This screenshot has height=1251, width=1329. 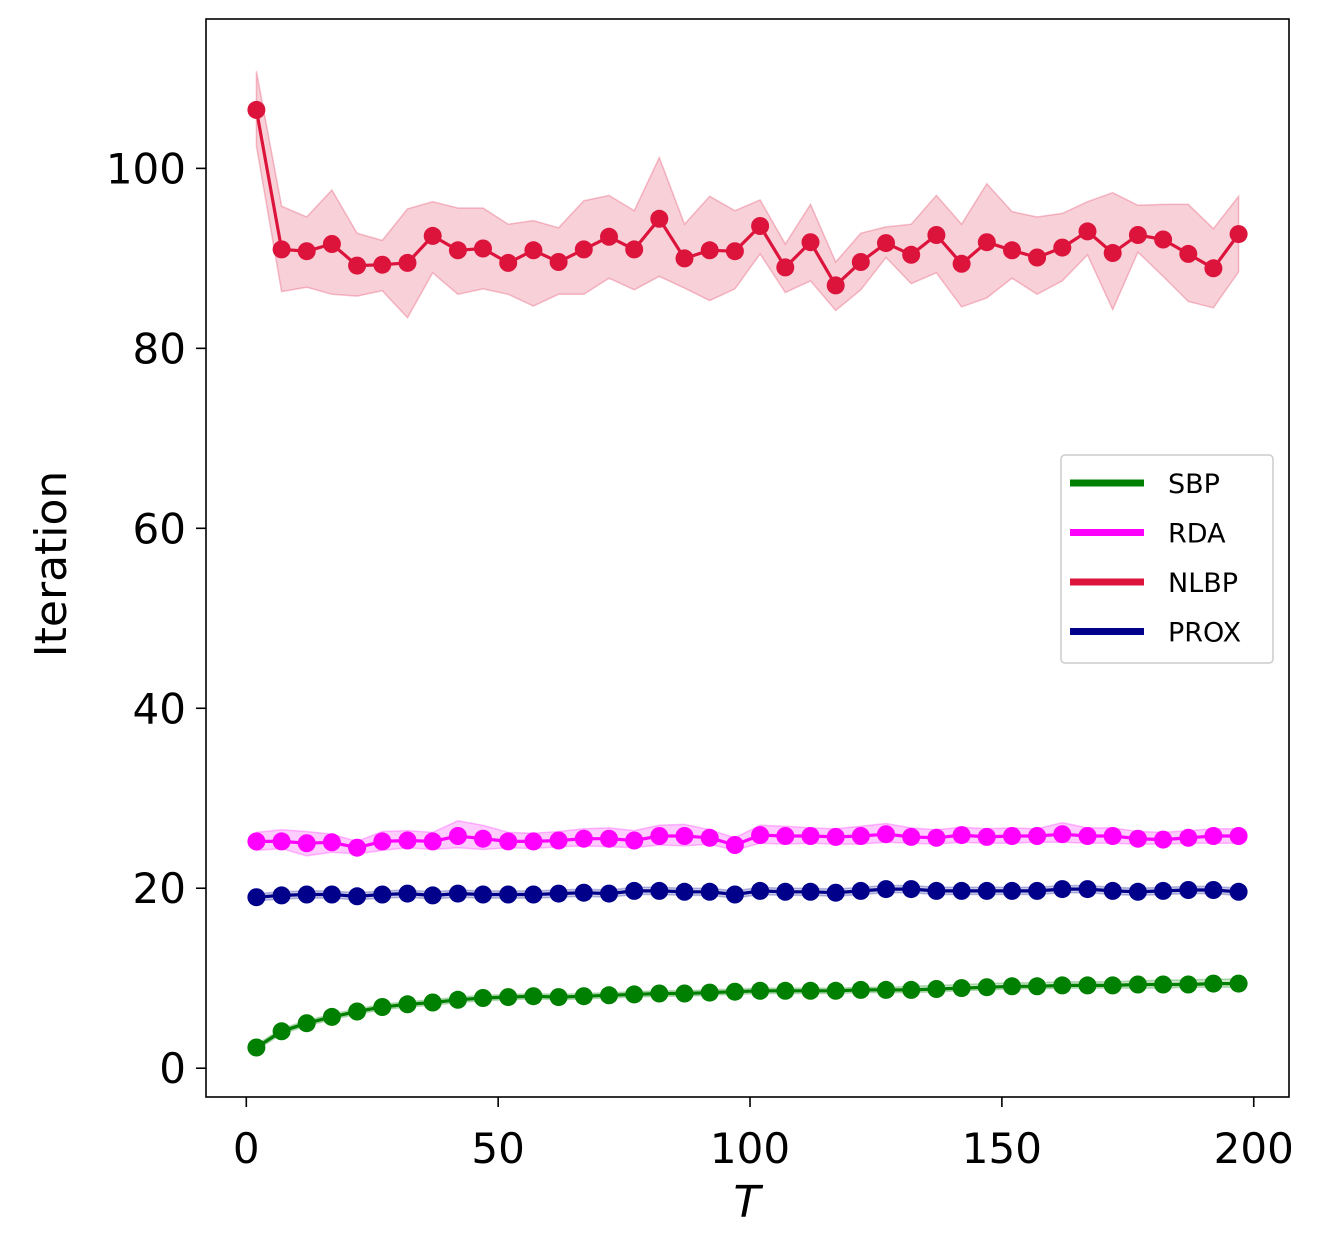 What do you see at coordinates (1002, 1148) in the screenshot?
I see `x-tick-label: 150` at bounding box center [1002, 1148].